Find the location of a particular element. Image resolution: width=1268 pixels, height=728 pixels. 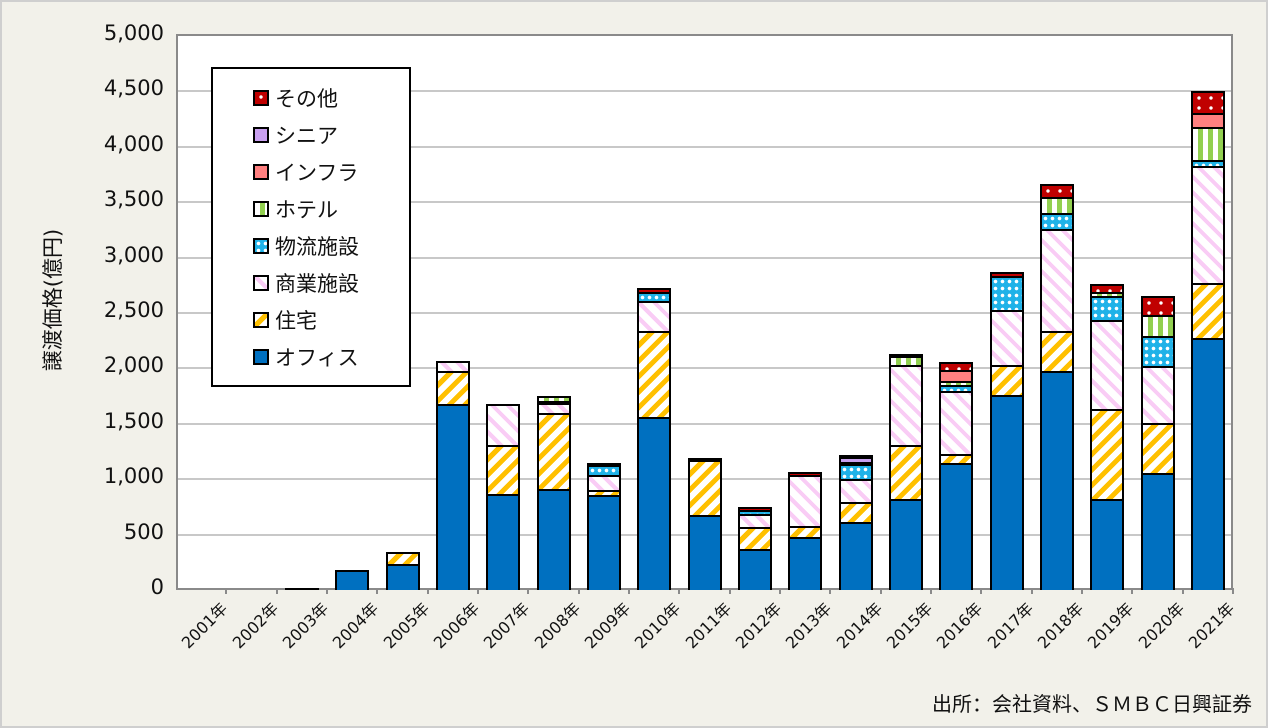

legend-label: インフラ is located at coordinates (317, 173).